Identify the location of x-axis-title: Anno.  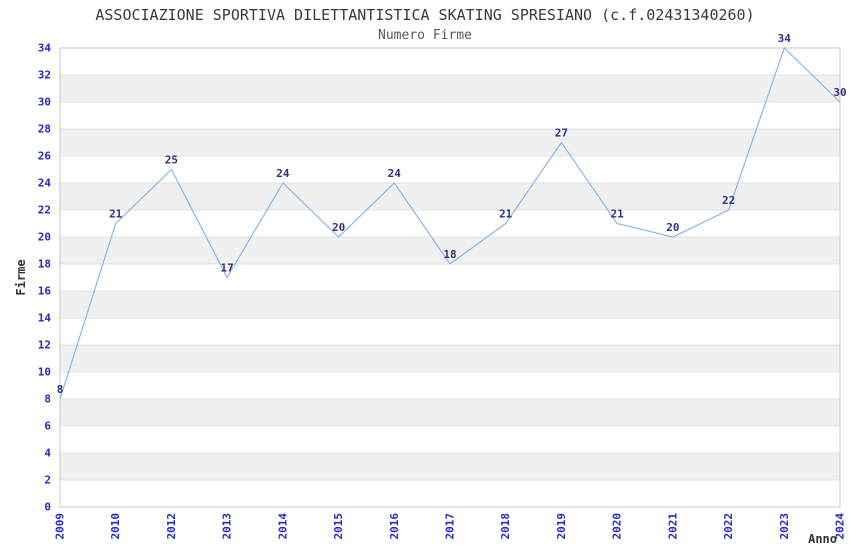
(822, 539).